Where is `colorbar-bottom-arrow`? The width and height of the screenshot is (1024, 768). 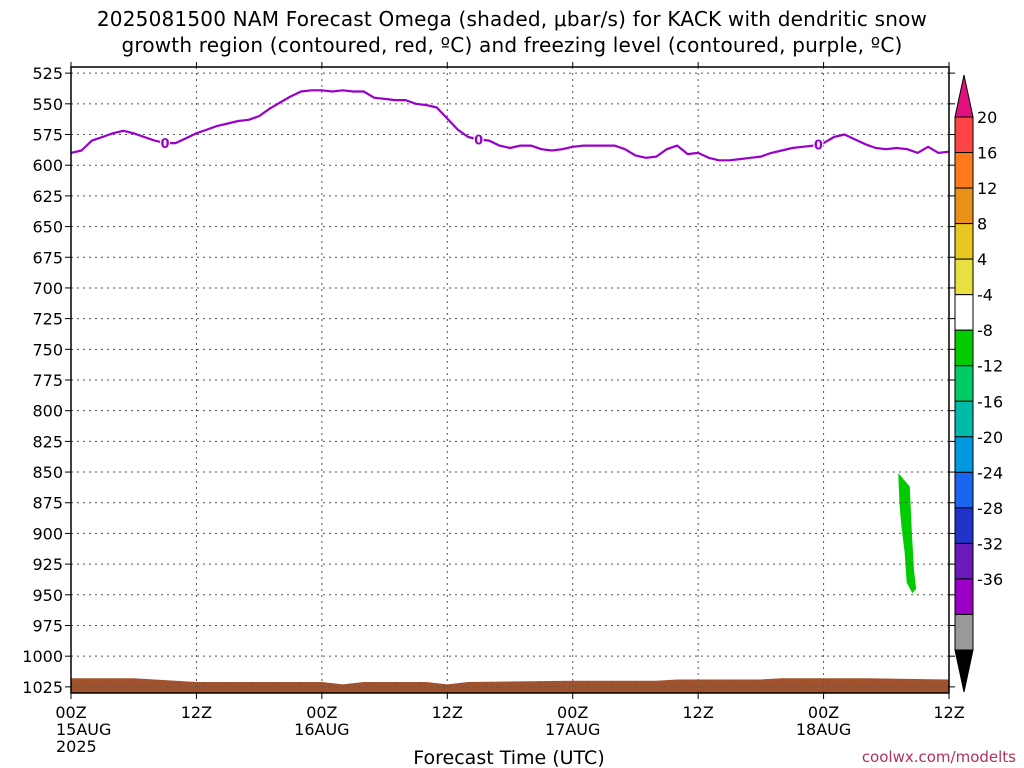
colorbar-bottom-arrow is located at coordinates (964, 671).